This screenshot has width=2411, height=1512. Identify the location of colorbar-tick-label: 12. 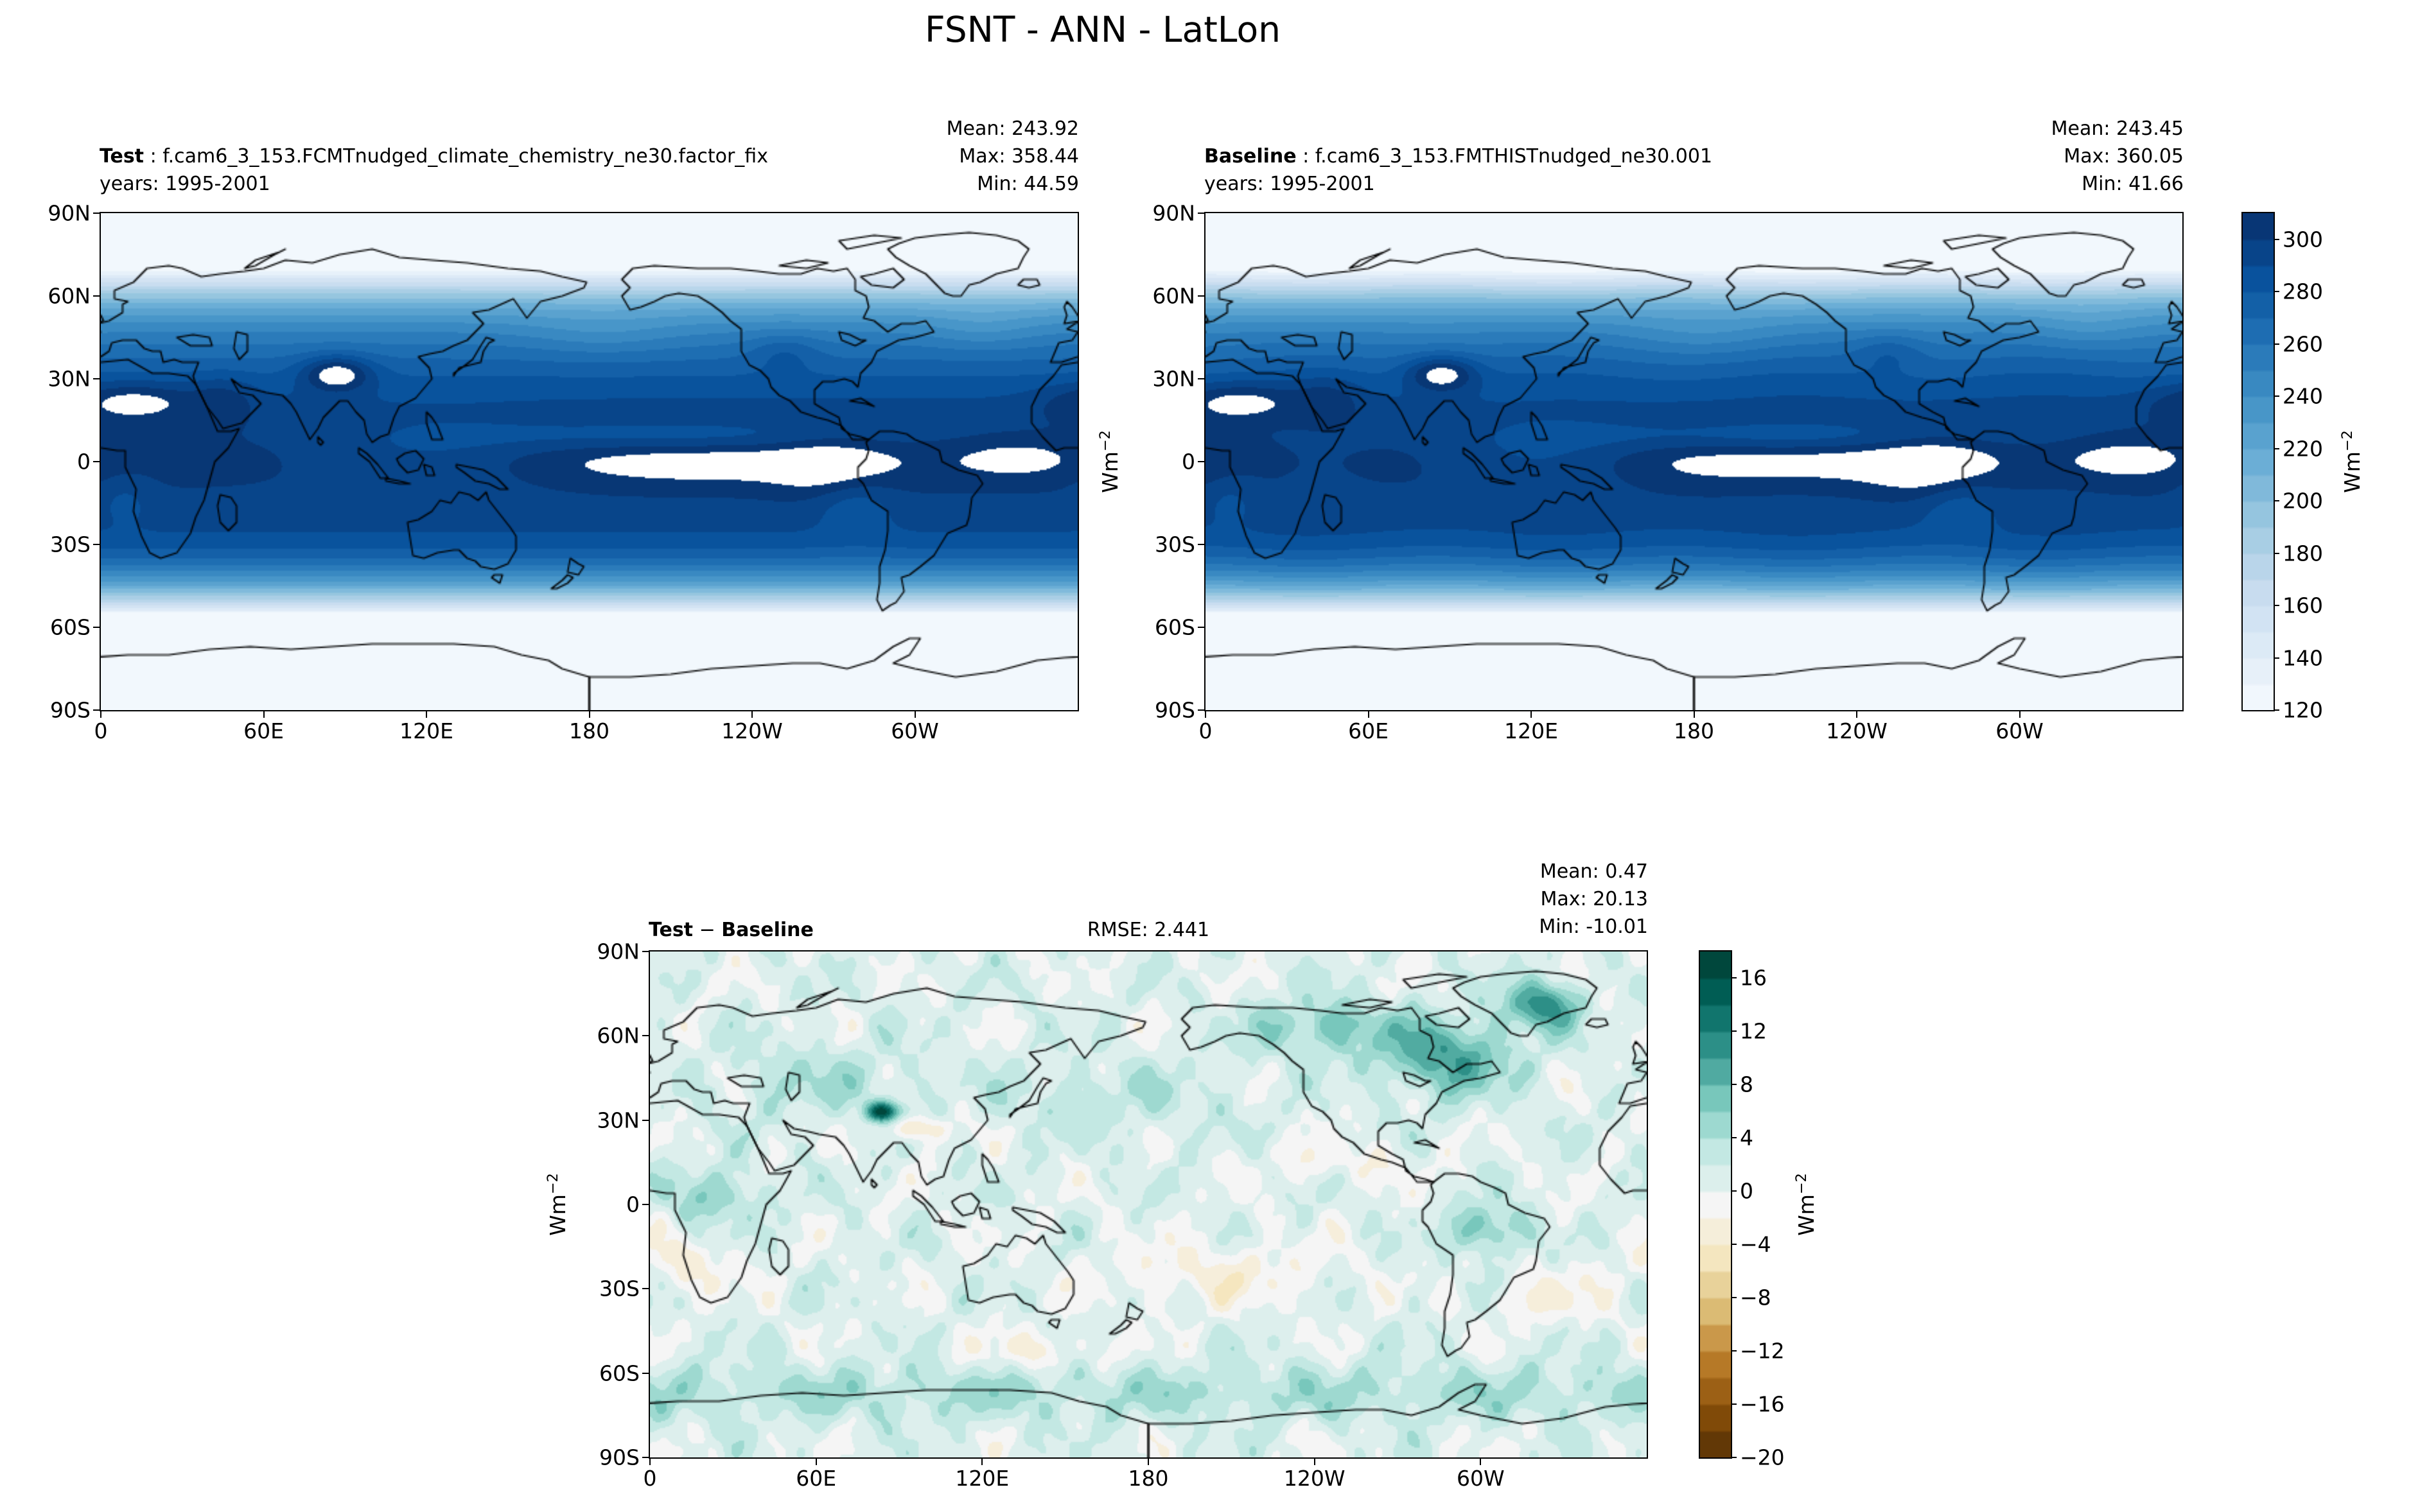
(1753, 1031).